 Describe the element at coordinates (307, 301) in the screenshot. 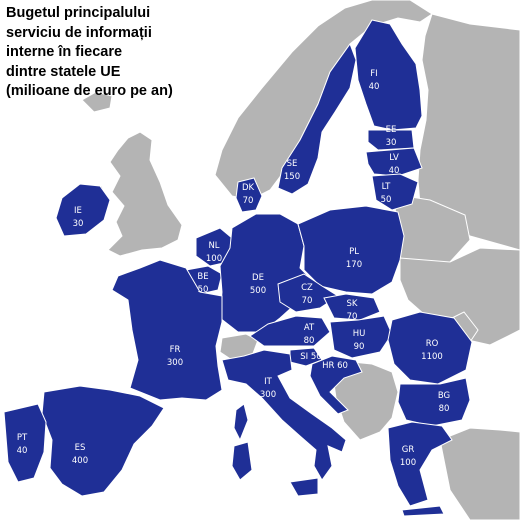

I see `country-value-cz: 70` at that location.